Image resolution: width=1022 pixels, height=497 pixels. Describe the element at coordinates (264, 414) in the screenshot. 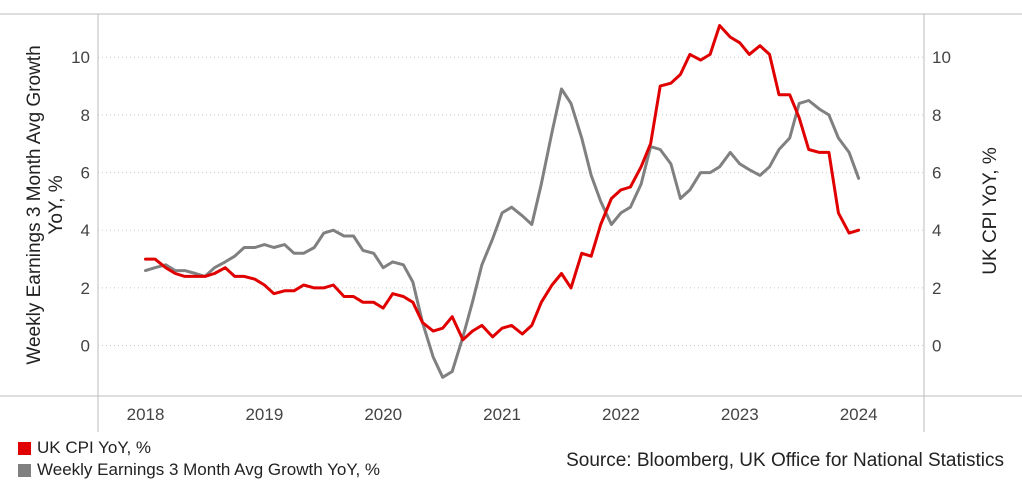

I see `x-tick-label: 2019` at that location.